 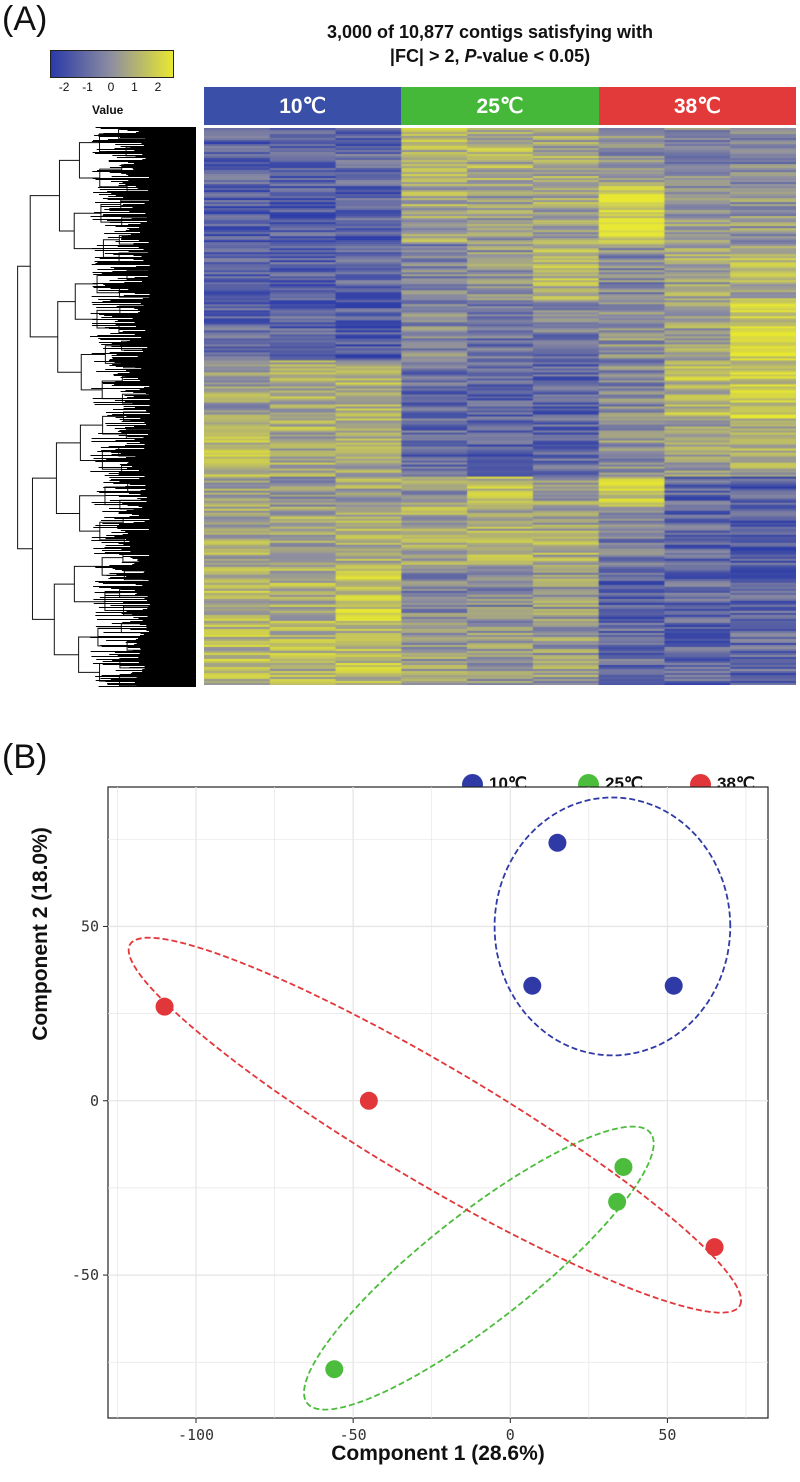 What do you see at coordinates (510, 1435) in the screenshot?
I see `x-tick-label: 0` at bounding box center [510, 1435].